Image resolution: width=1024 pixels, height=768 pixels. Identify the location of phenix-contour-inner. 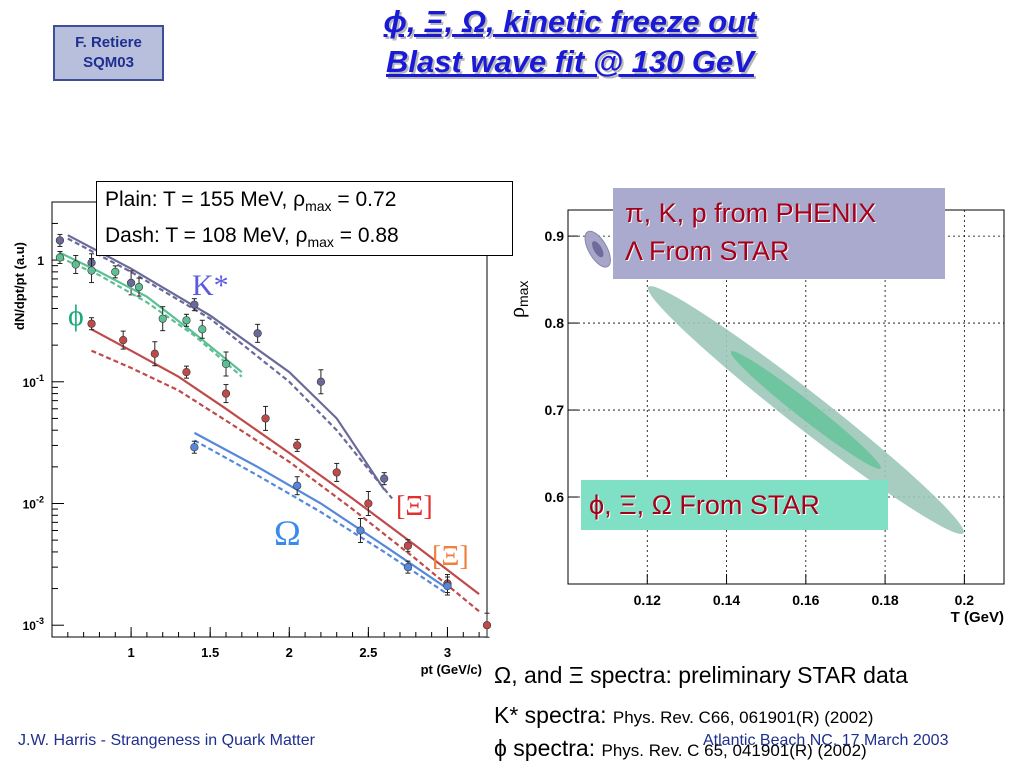
(598, 249).